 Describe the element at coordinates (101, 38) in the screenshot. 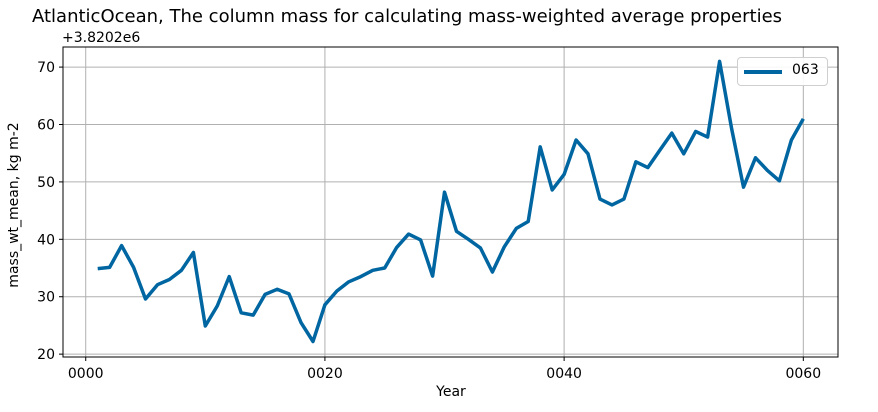

I see `y-offset-label: +3.8202e6` at that location.